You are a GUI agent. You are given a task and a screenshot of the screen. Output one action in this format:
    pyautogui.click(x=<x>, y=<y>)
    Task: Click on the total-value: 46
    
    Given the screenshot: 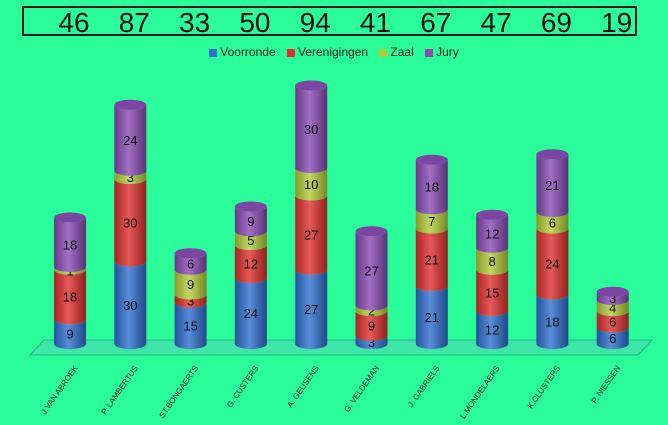 What is the action you would take?
    pyautogui.click(x=74, y=22)
    